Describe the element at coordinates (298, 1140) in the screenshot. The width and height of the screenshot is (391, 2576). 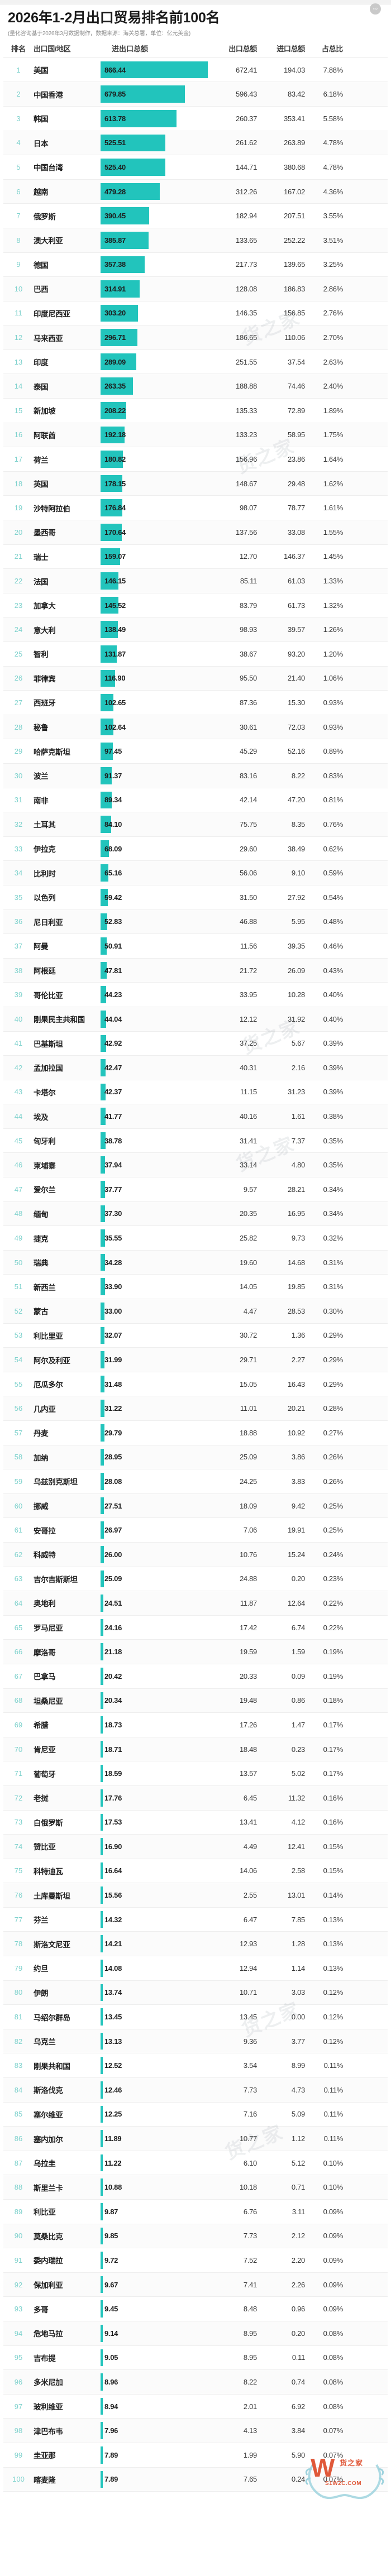
I see `cell-imports: 7.37` at that location.